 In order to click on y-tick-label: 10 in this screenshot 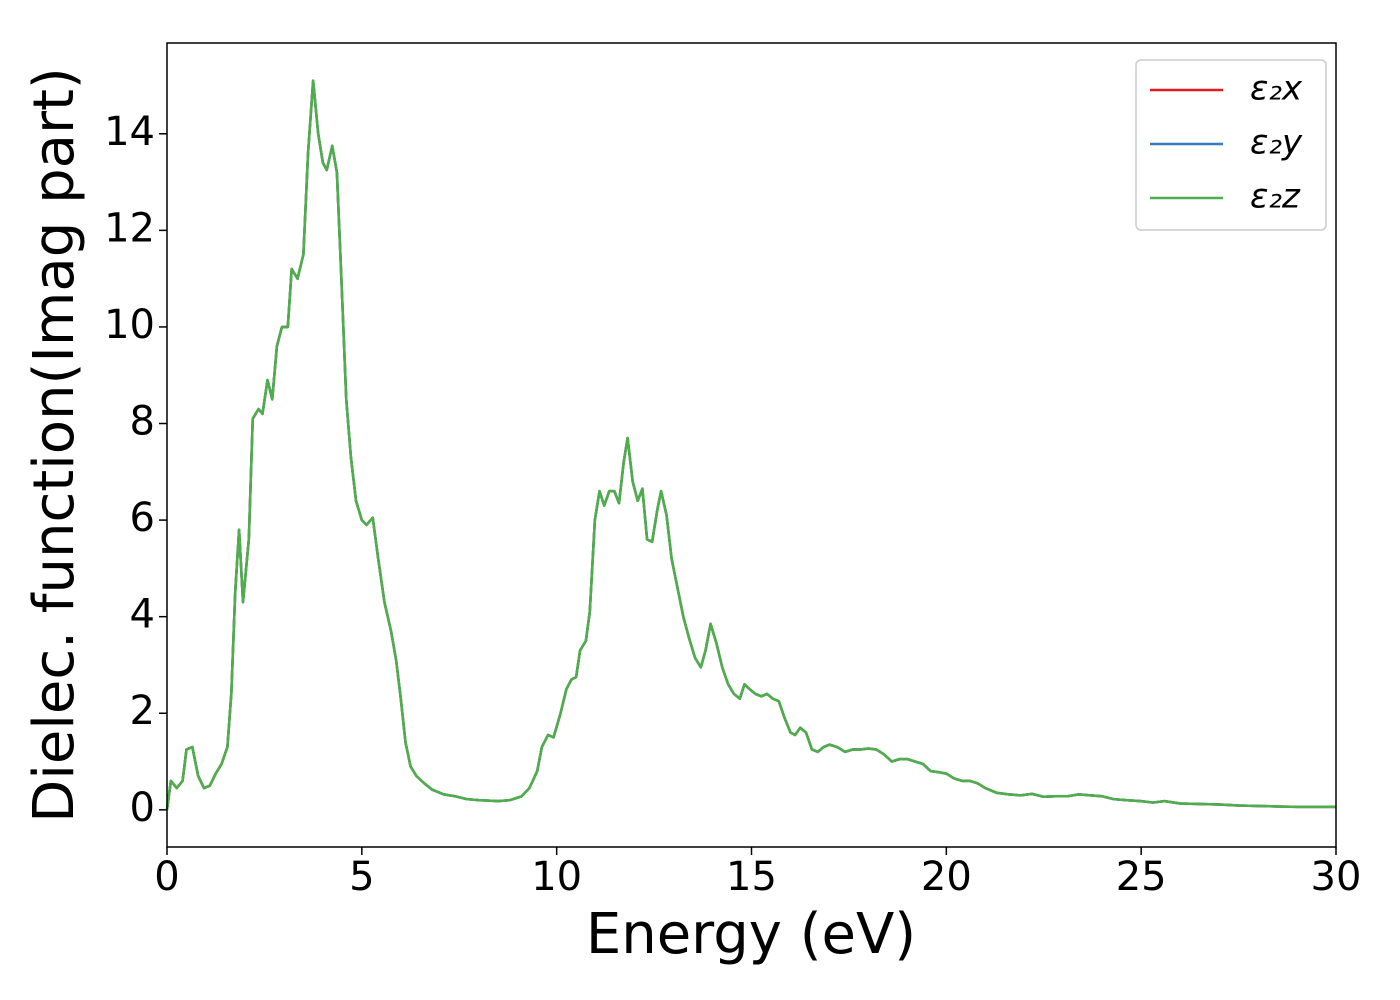, I will do `click(129, 325)`.